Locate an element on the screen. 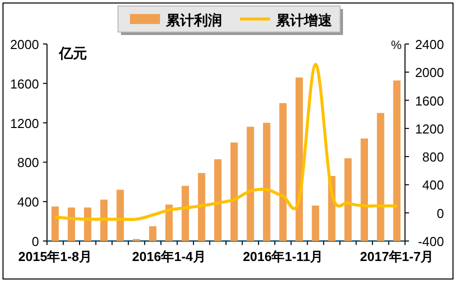 The image size is (458, 284). y-tick-label: 1600 is located at coordinates (24, 84).